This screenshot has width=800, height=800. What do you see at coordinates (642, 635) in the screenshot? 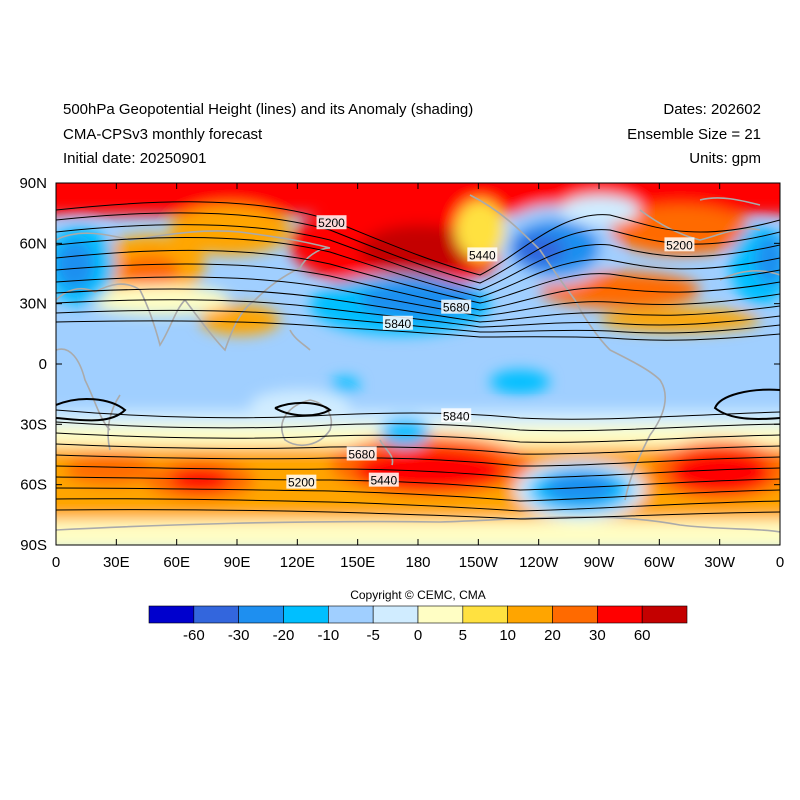
I see `colorbar-label: 60` at bounding box center [642, 635].